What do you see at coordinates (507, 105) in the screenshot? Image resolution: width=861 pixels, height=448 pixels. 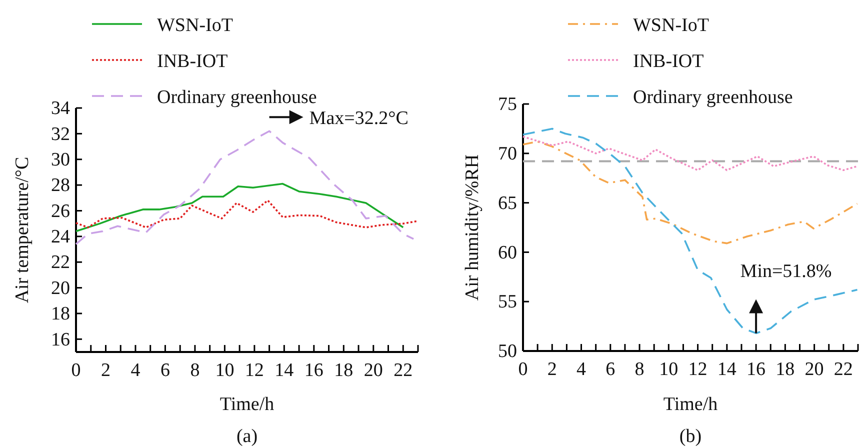 I see `y-tick-label: 75` at bounding box center [507, 105].